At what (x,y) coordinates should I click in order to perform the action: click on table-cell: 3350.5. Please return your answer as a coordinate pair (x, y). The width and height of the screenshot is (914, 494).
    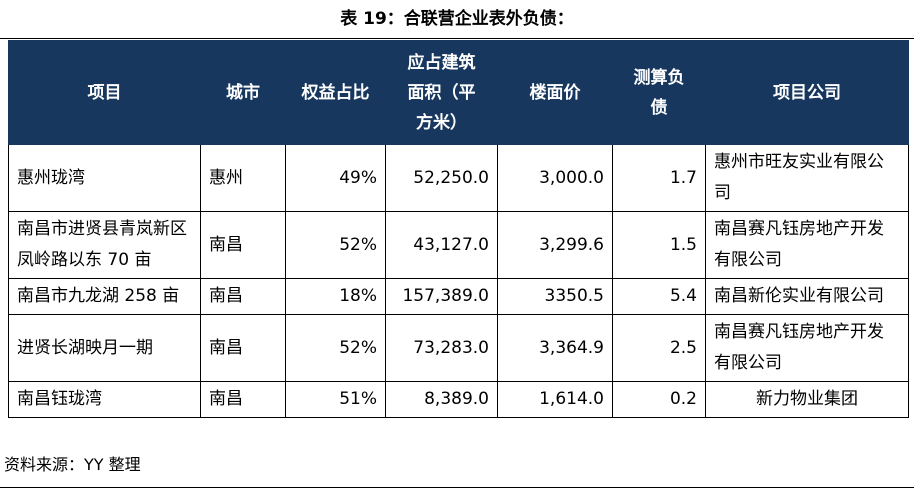
    Looking at the image, I should click on (555, 296).